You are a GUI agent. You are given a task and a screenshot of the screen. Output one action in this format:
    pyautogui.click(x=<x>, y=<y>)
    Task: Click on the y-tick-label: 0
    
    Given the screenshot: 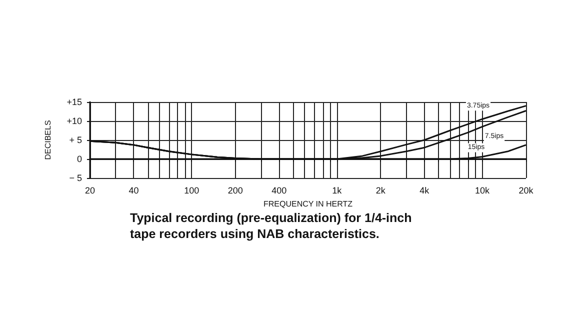 What is the action you would take?
    pyautogui.click(x=79, y=159)
    